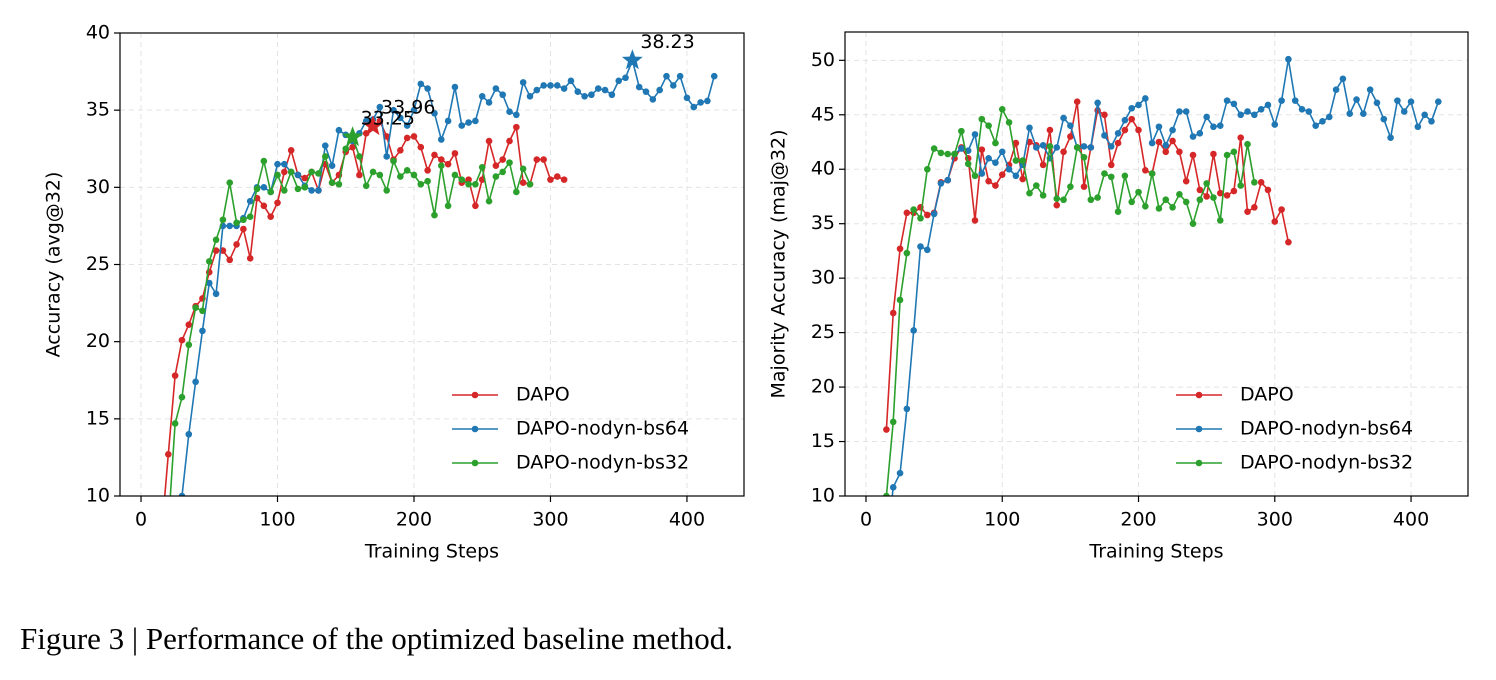  Describe the element at coordinates (823, 387) in the screenshot. I see `y-tick-label: 20` at that location.